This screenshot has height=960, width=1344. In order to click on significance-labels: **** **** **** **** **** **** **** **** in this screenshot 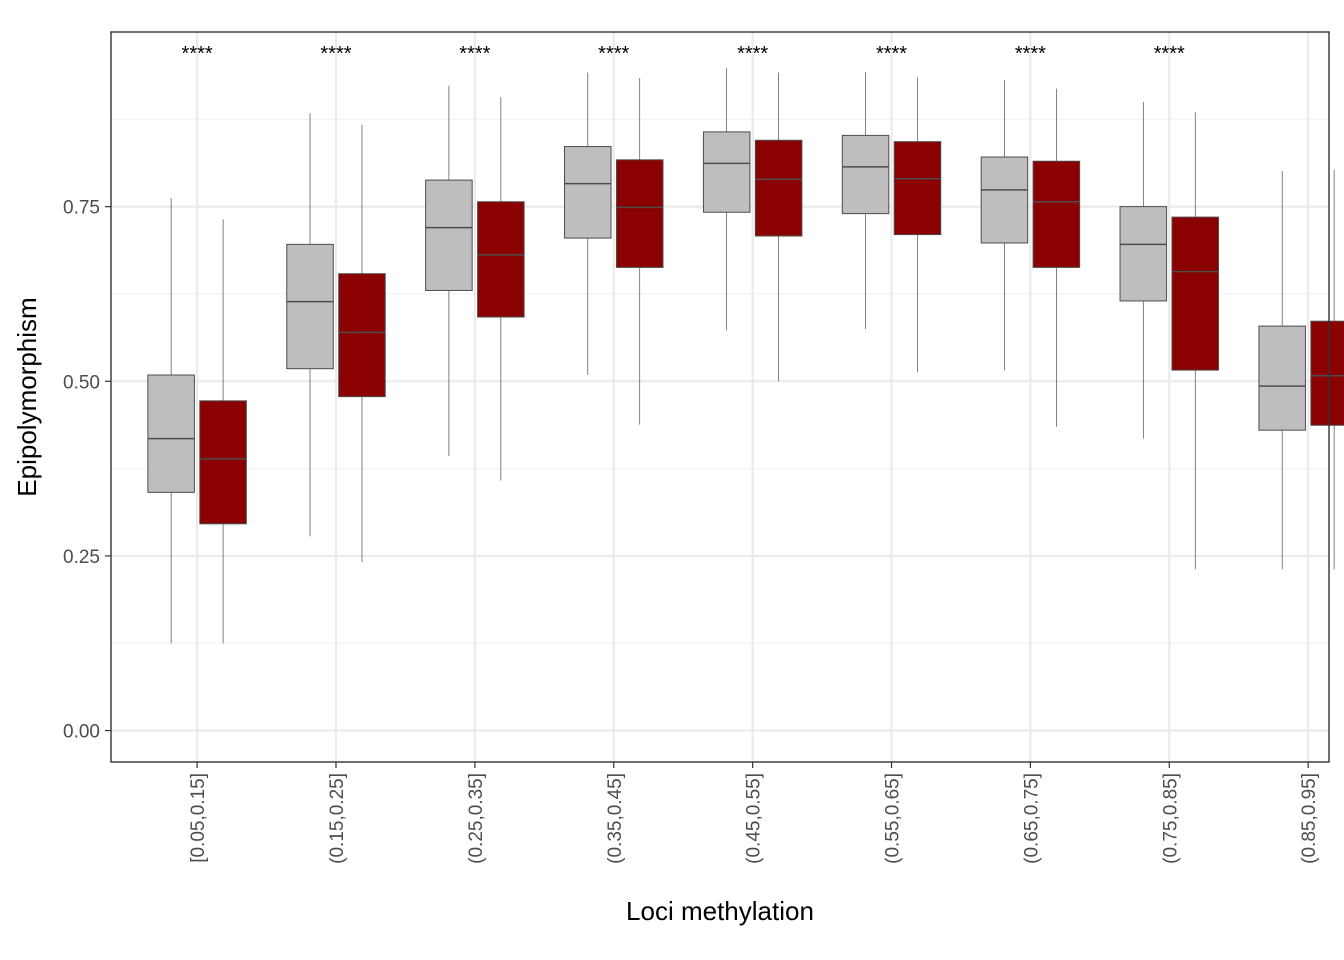, I will do `click(684, 54)`.